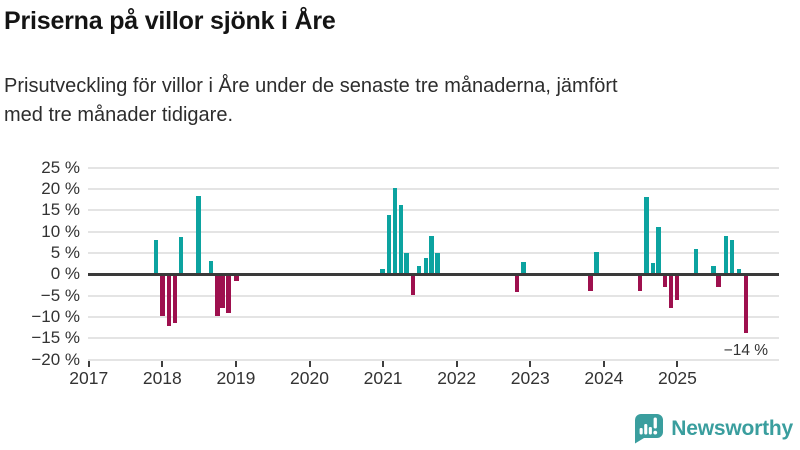  What do you see at coordinates (65, 274) in the screenshot?
I see `y-tick-label: 0 %` at bounding box center [65, 274].